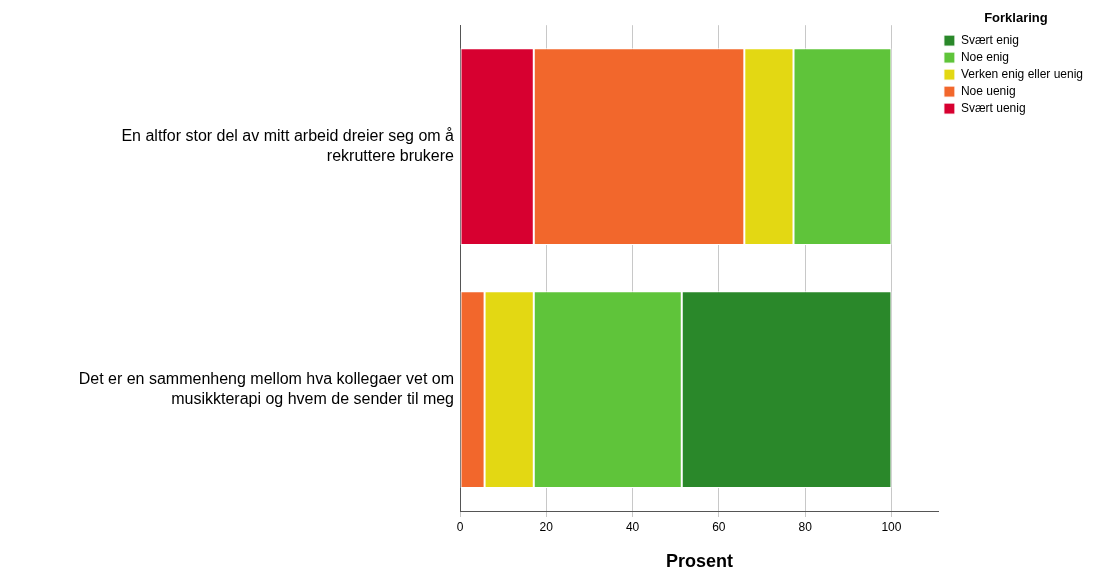 This screenshot has height=581, width=1103. Describe the element at coordinates (632, 526) in the screenshot. I see `x-tick-label: 40` at that location.